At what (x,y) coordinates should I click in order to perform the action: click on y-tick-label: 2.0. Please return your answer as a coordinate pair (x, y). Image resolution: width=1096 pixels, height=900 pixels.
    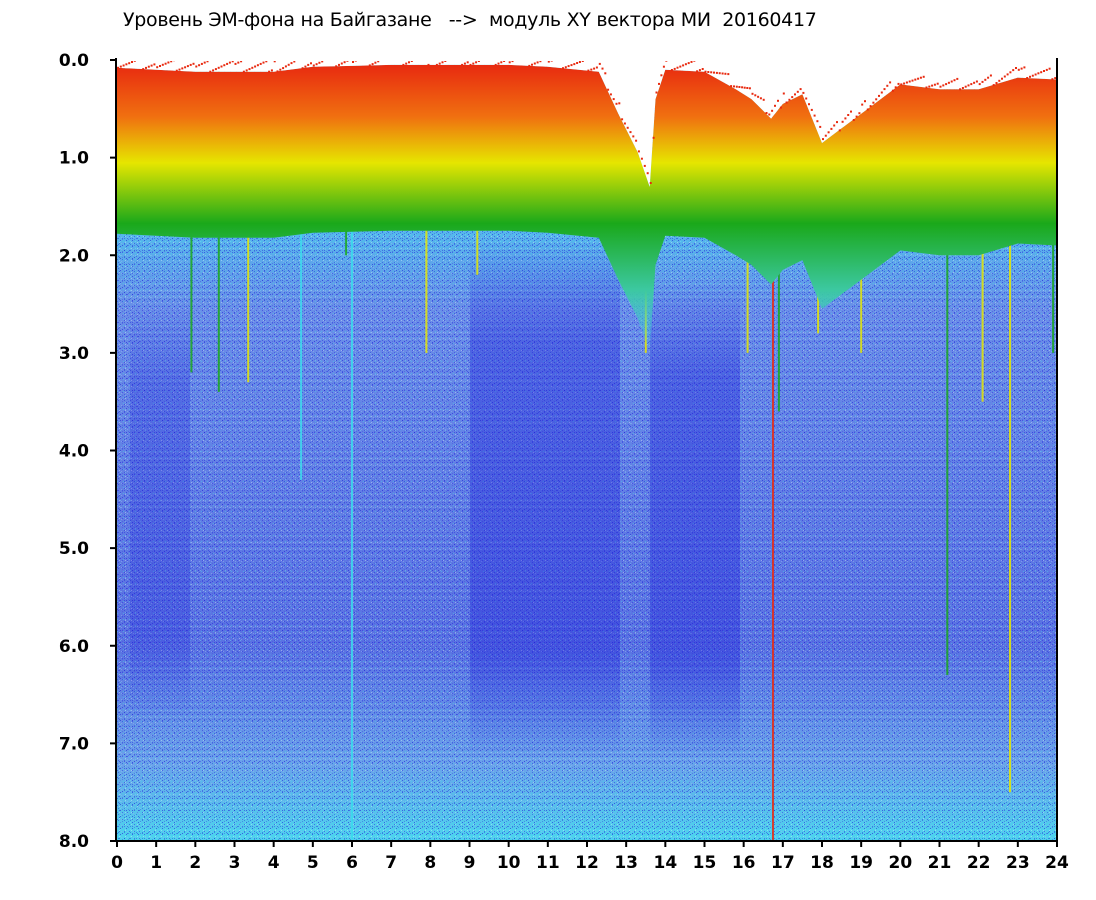
    Looking at the image, I should click on (74, 256).